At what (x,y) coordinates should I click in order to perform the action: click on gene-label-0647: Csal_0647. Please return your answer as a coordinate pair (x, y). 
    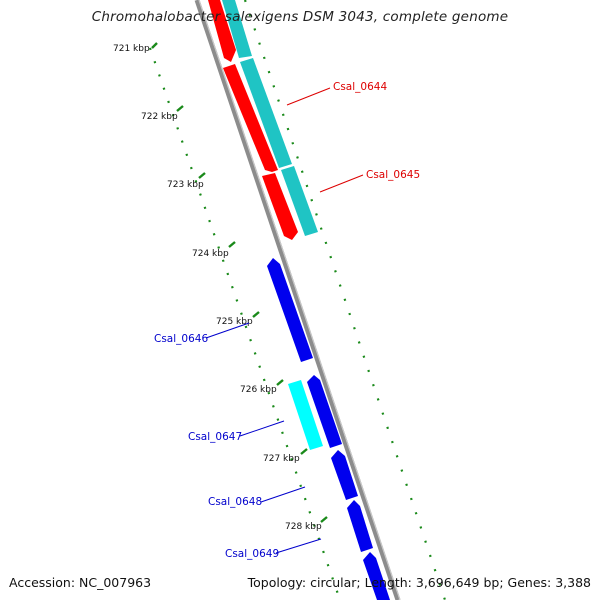
    Looking at the image, I should click on (215, 437).